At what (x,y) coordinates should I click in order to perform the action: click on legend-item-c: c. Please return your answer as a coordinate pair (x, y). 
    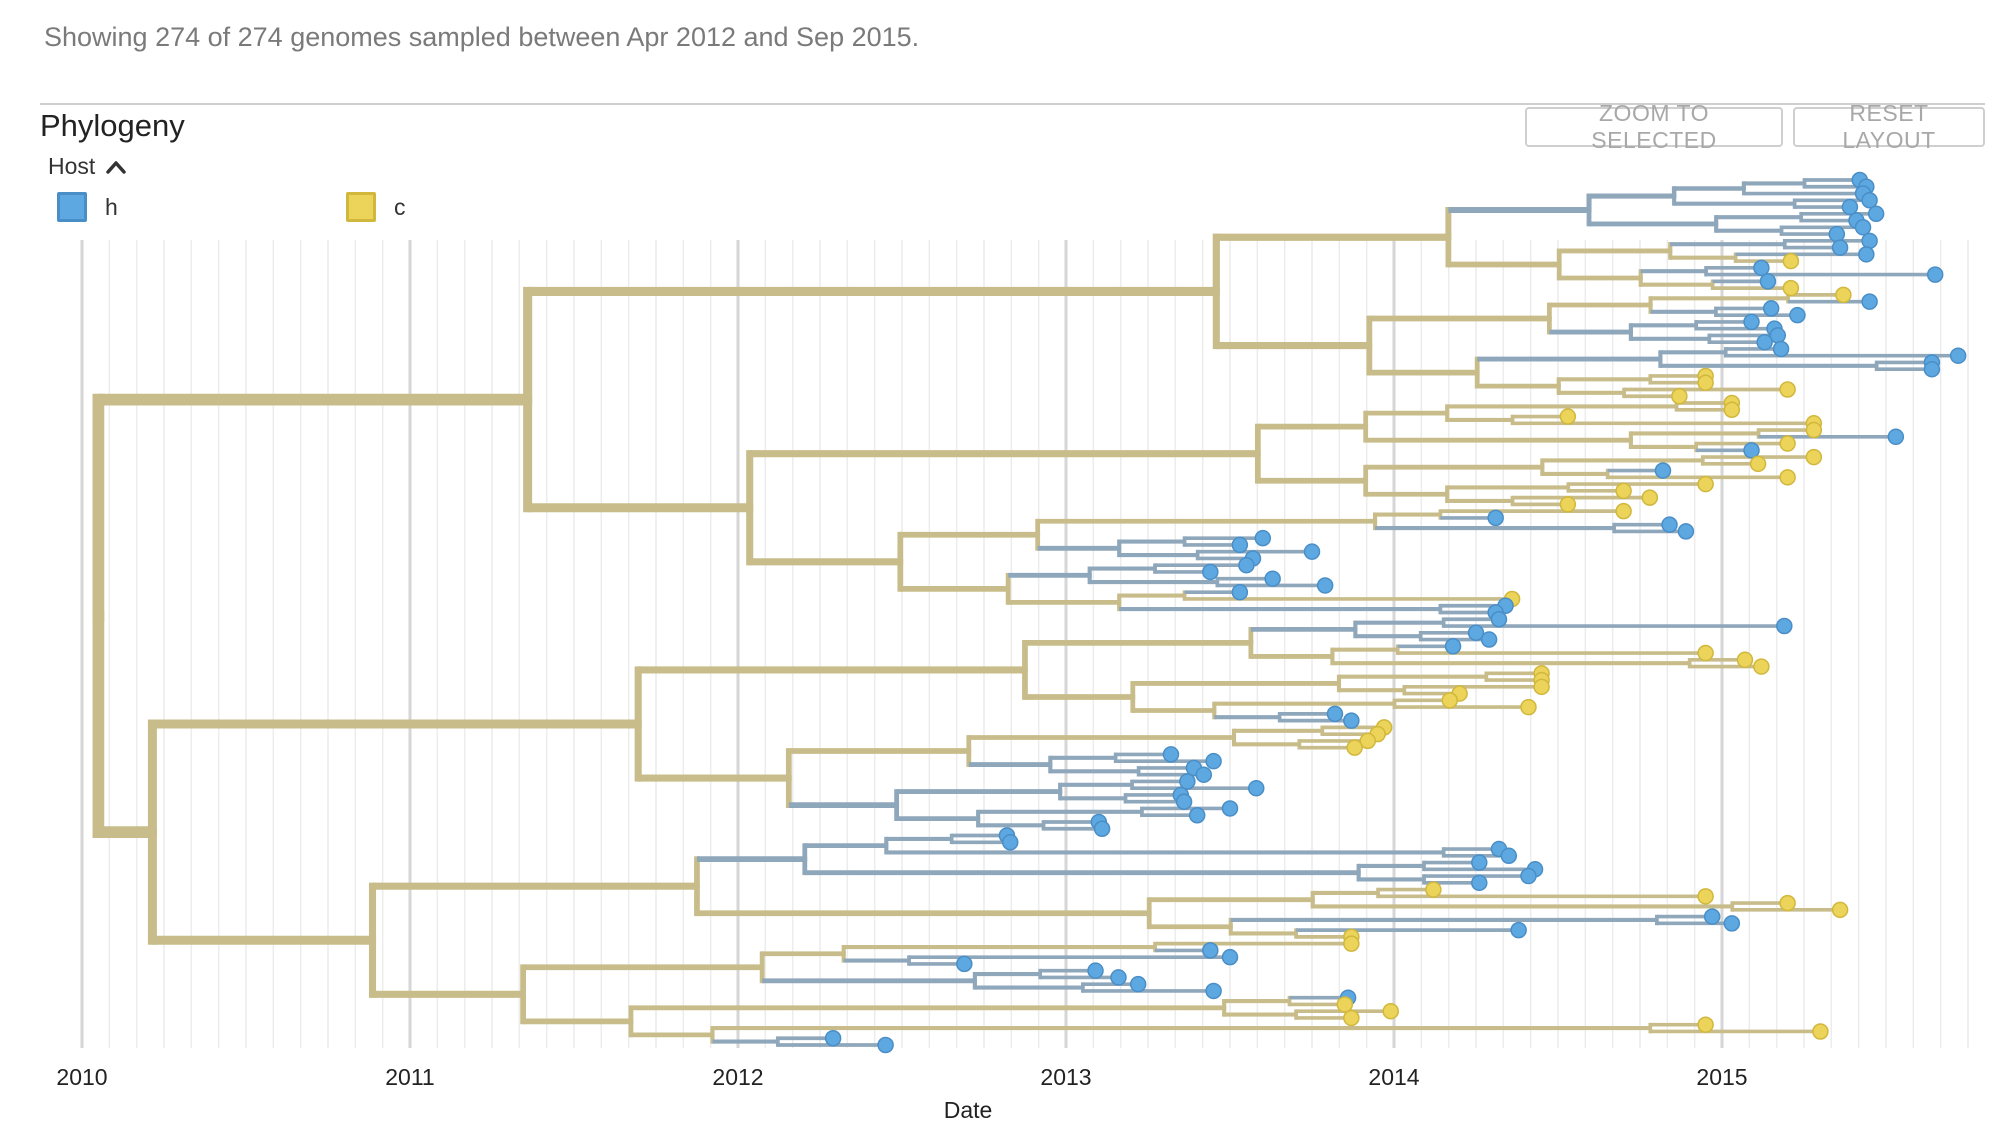
    Looking at the image, I should click on (376, 207).